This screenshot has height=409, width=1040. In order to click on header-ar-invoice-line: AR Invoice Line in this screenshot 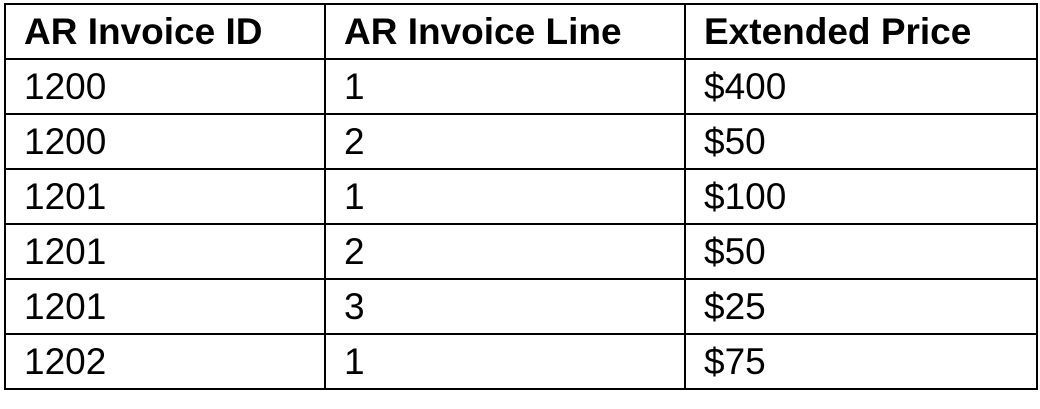, I will do `click(505, 31)`.